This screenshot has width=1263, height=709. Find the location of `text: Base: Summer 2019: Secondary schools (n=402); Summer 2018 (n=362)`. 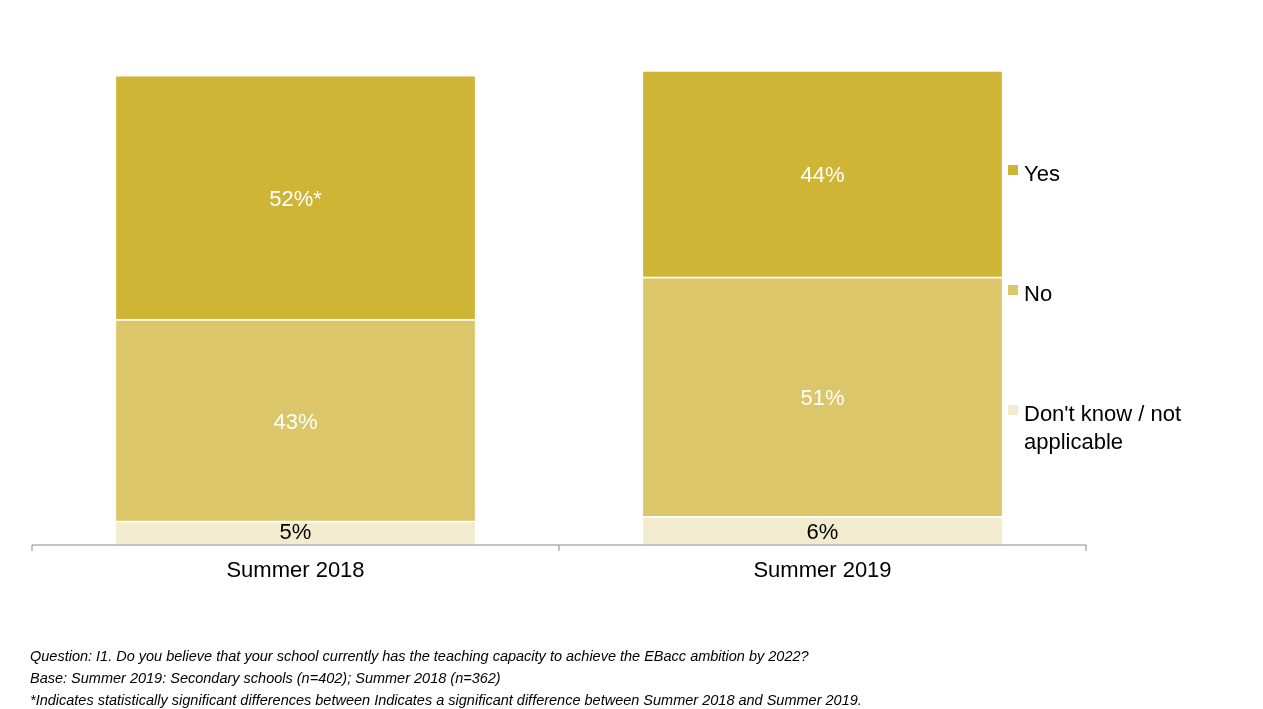

text: Base: Summer 2019: Secondary schools (n=402); Summer 2018 (n=362) is located at coordinates (265, 678).